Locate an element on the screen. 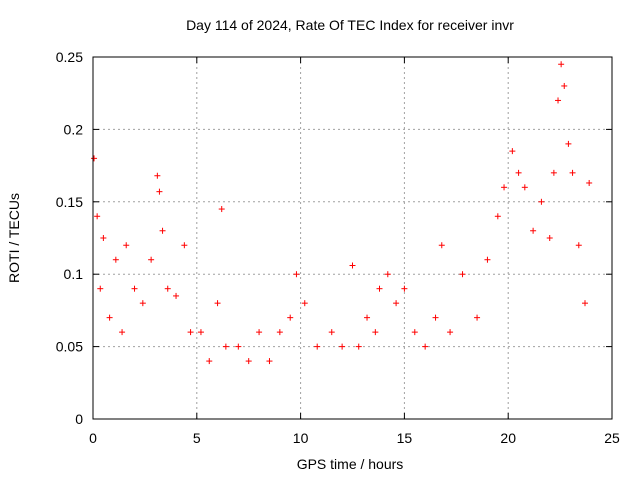 This screenshot has width=640, height=480. y-tick-label: 0.2 is located at coordinates (74, 129).